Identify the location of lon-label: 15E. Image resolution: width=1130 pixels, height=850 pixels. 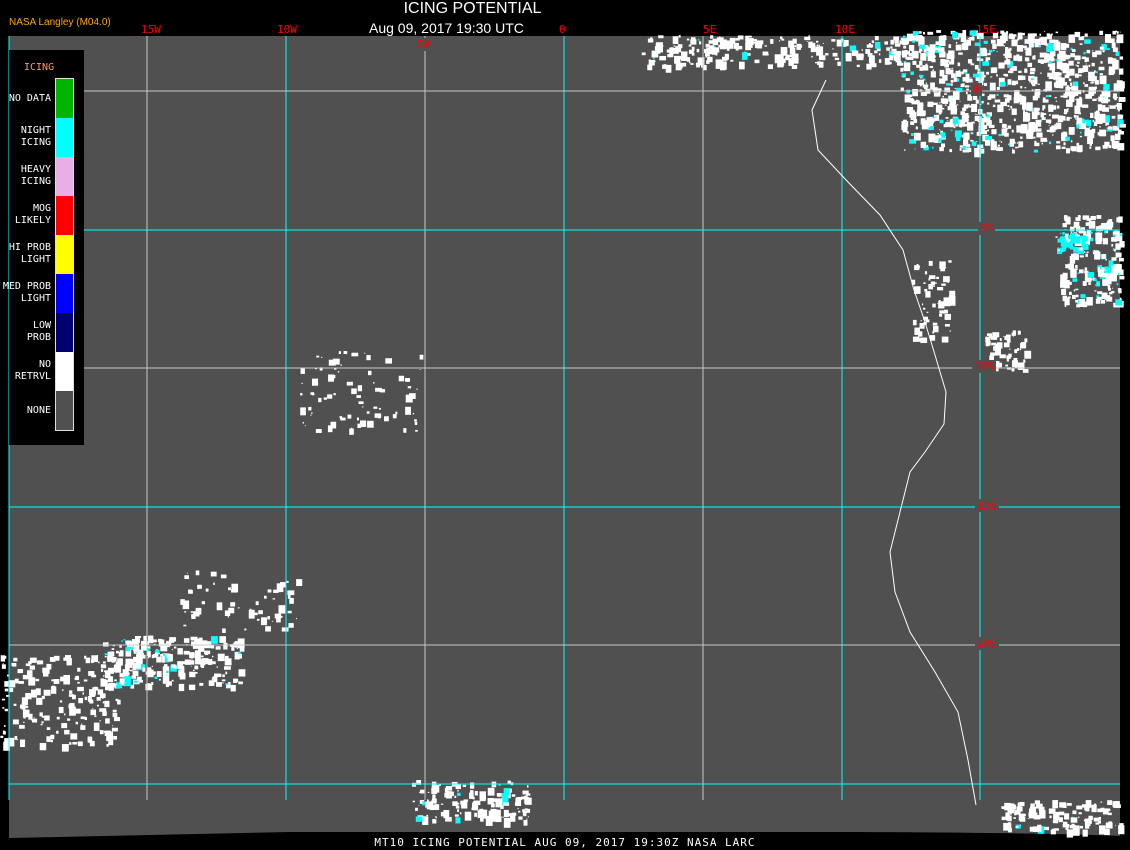
(986, 29).